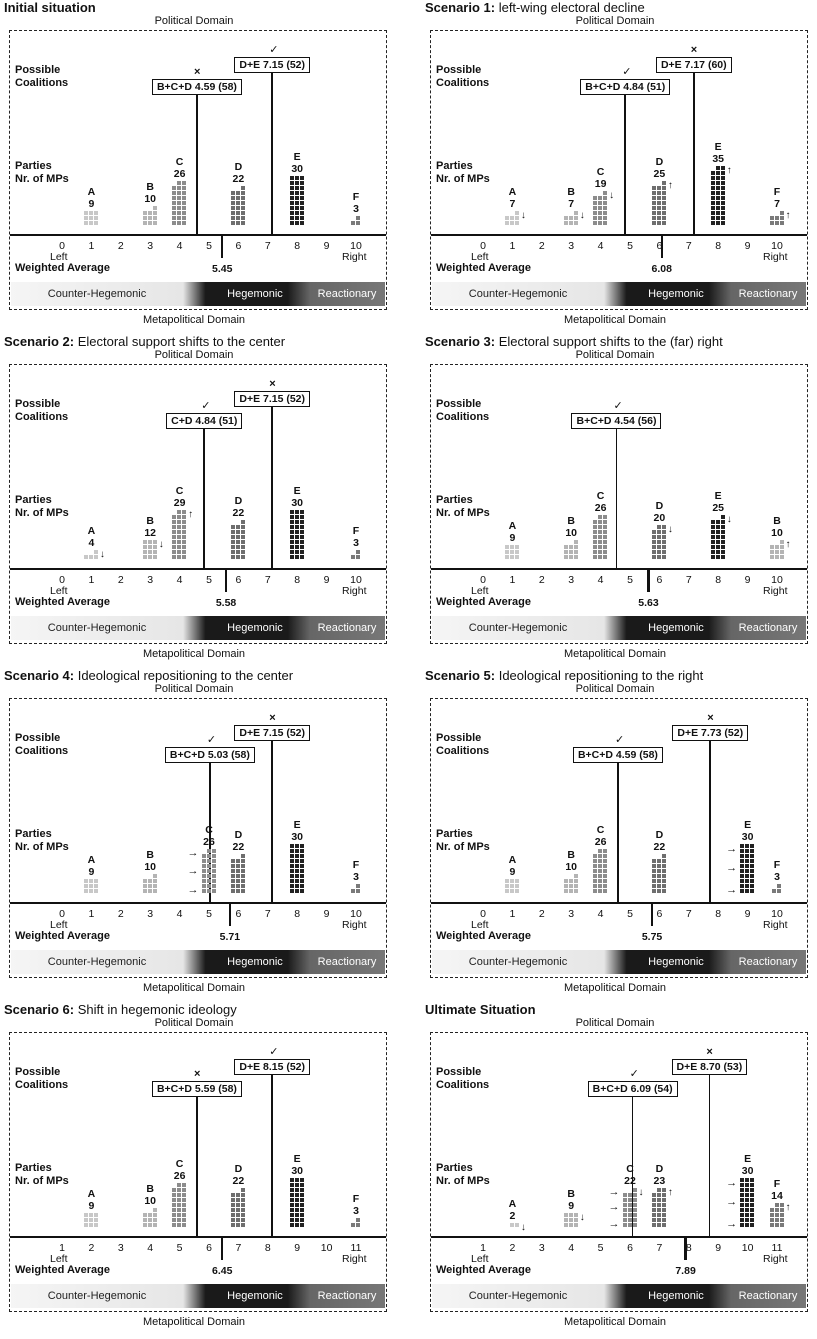  Describe the element at coordinates (460, 675) in the screenshot. I see `panel-title-bold: Scenario 5:` at that location.